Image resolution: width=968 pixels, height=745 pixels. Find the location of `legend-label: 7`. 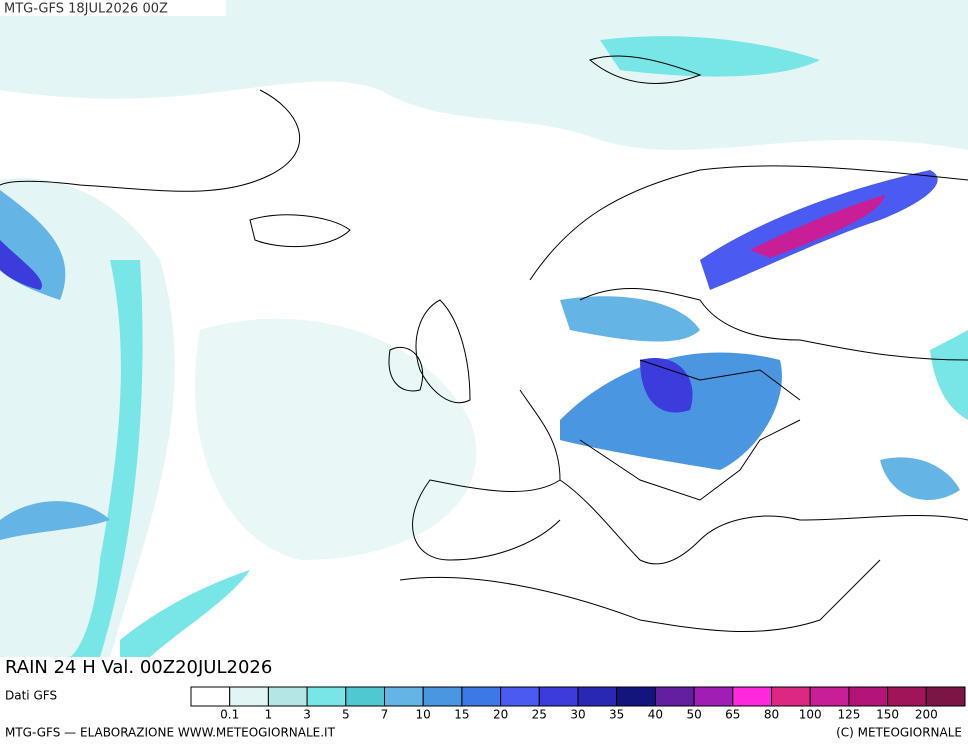

legend-label: 7 is located at coordinates (385, 715).